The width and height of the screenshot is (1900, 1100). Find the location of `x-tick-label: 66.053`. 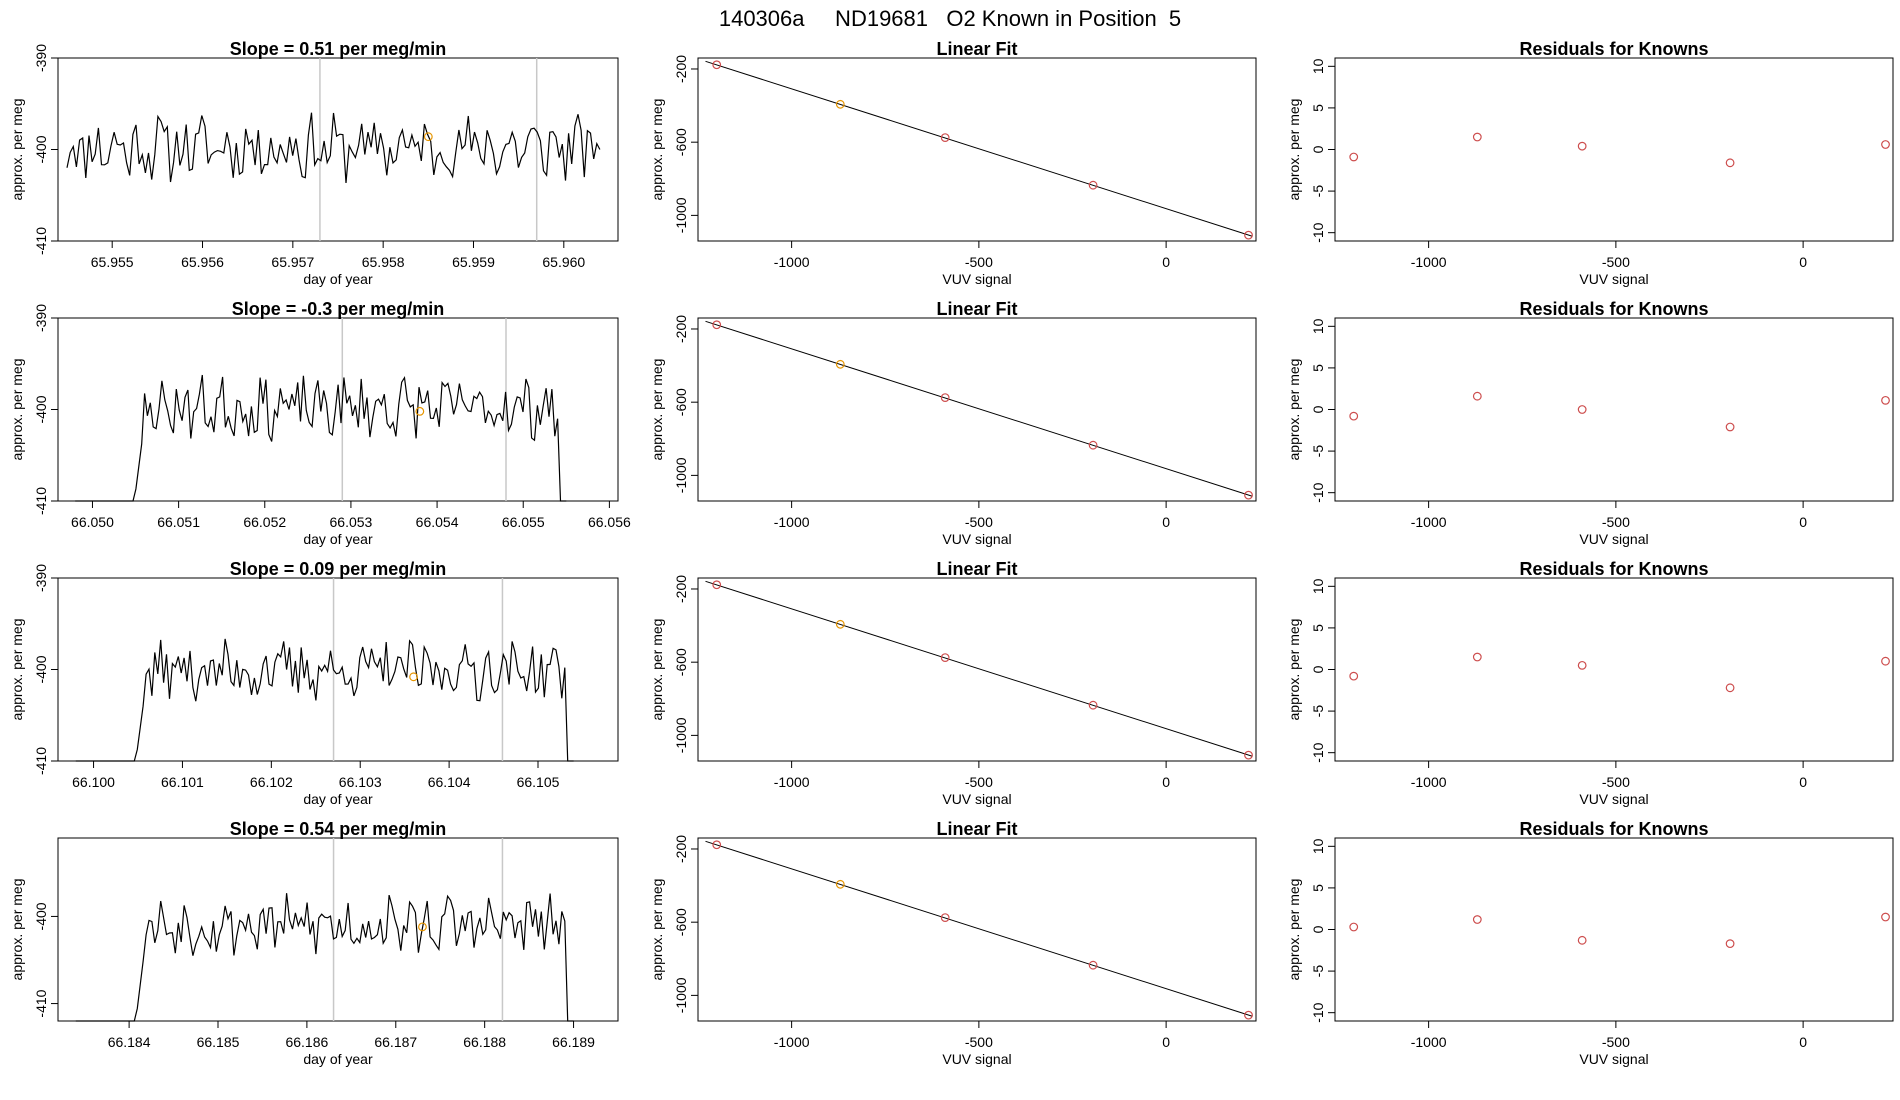

x-tick-label: 66.053 is located at coordinates (351, 522).